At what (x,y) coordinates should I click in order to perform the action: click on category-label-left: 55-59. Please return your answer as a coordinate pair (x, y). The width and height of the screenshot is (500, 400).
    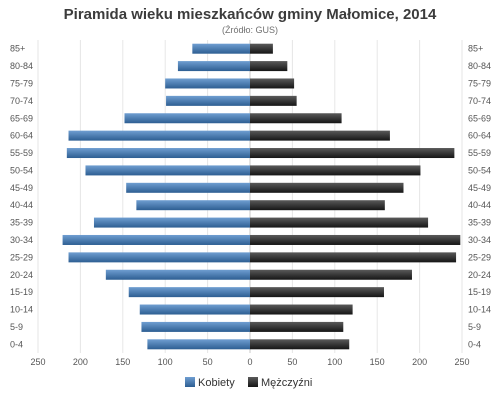
    Looking at the image, I should click on (21, 153).